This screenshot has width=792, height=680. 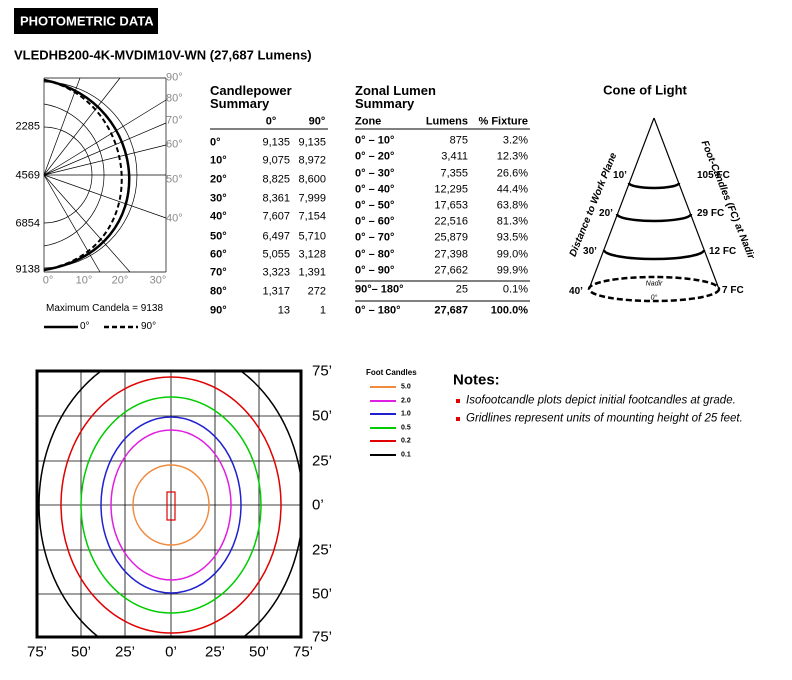 I want to click on cell: 63.8%, so click(x=512, y=205).